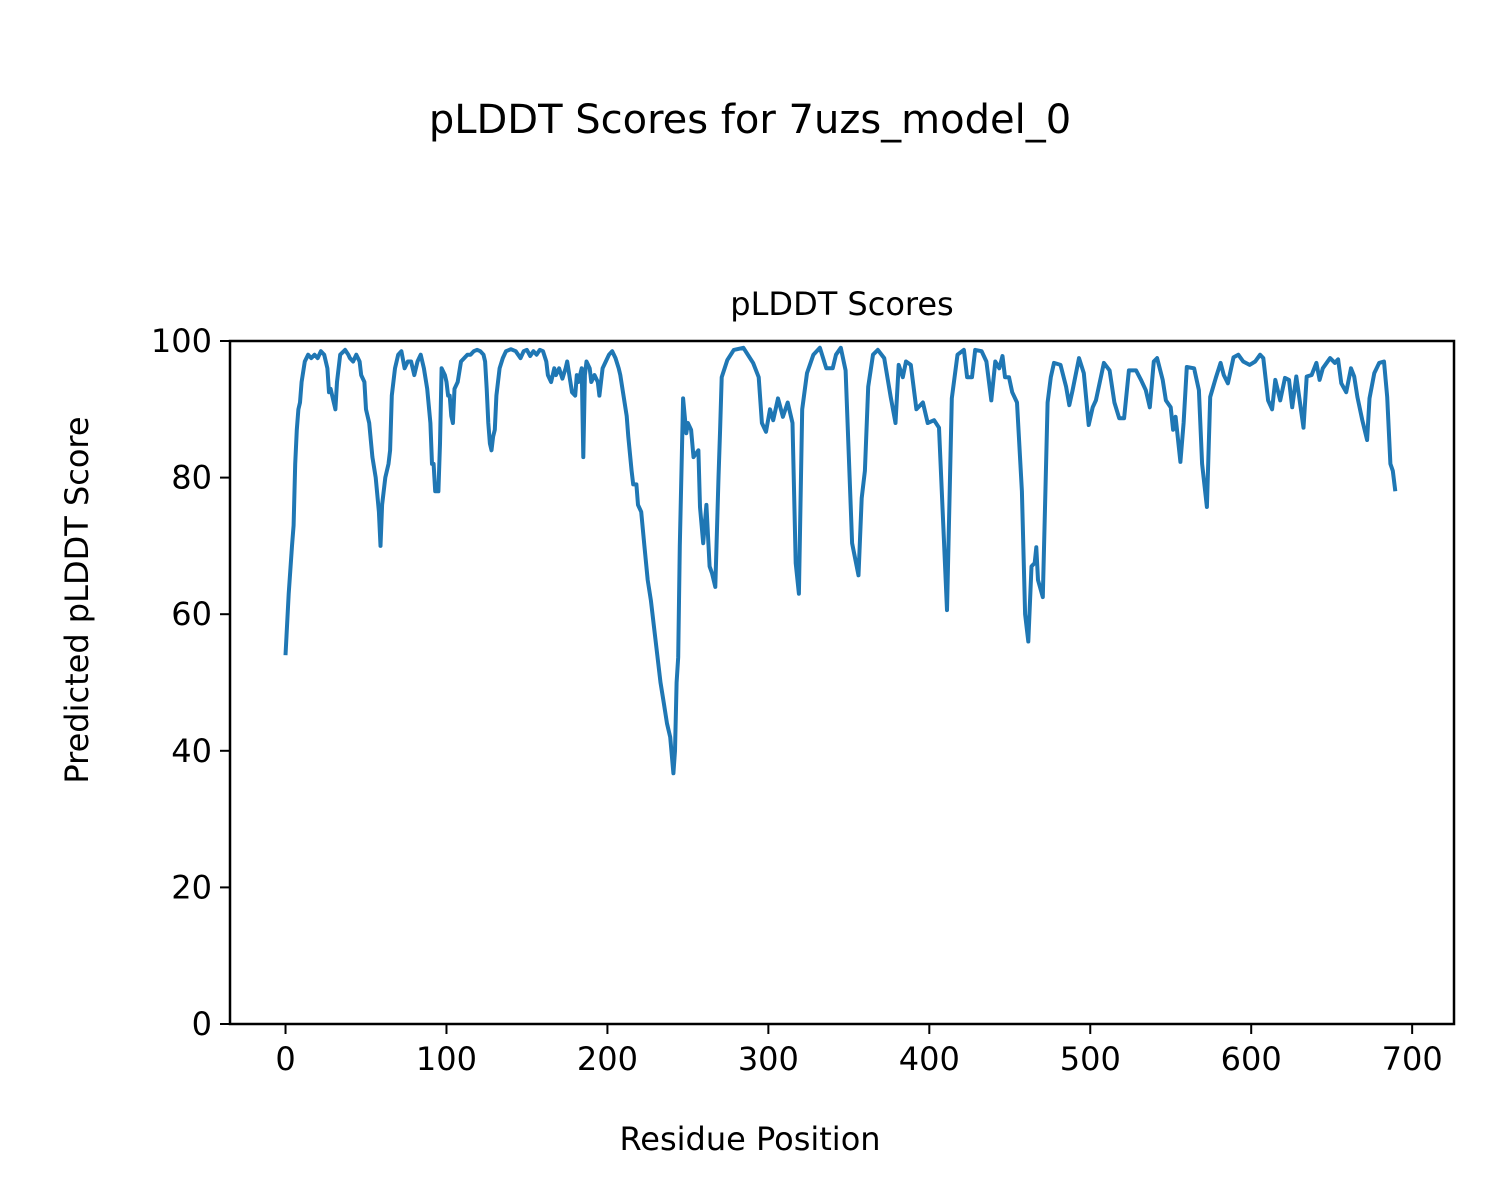 The image size is (1500, 1200). I want to click on x-tick-label: 300, so click(768, 1059).